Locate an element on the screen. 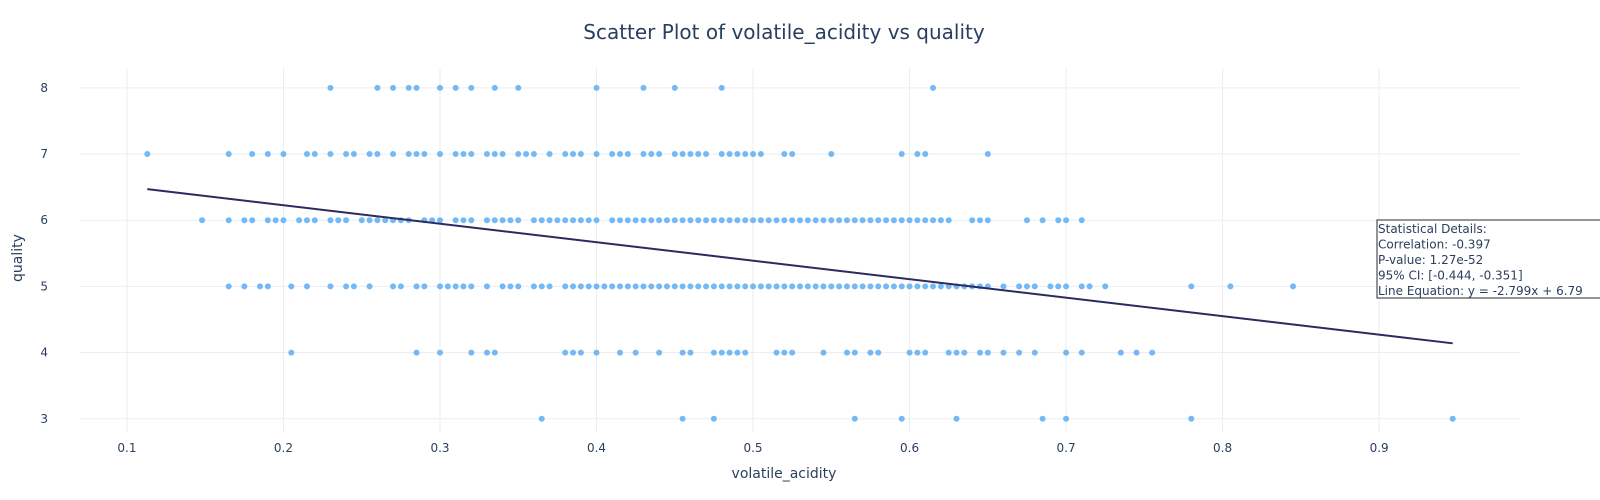  stats-line: Line Equation: y = -2.799x + 6.79 is located at coordinates (1480, 291).